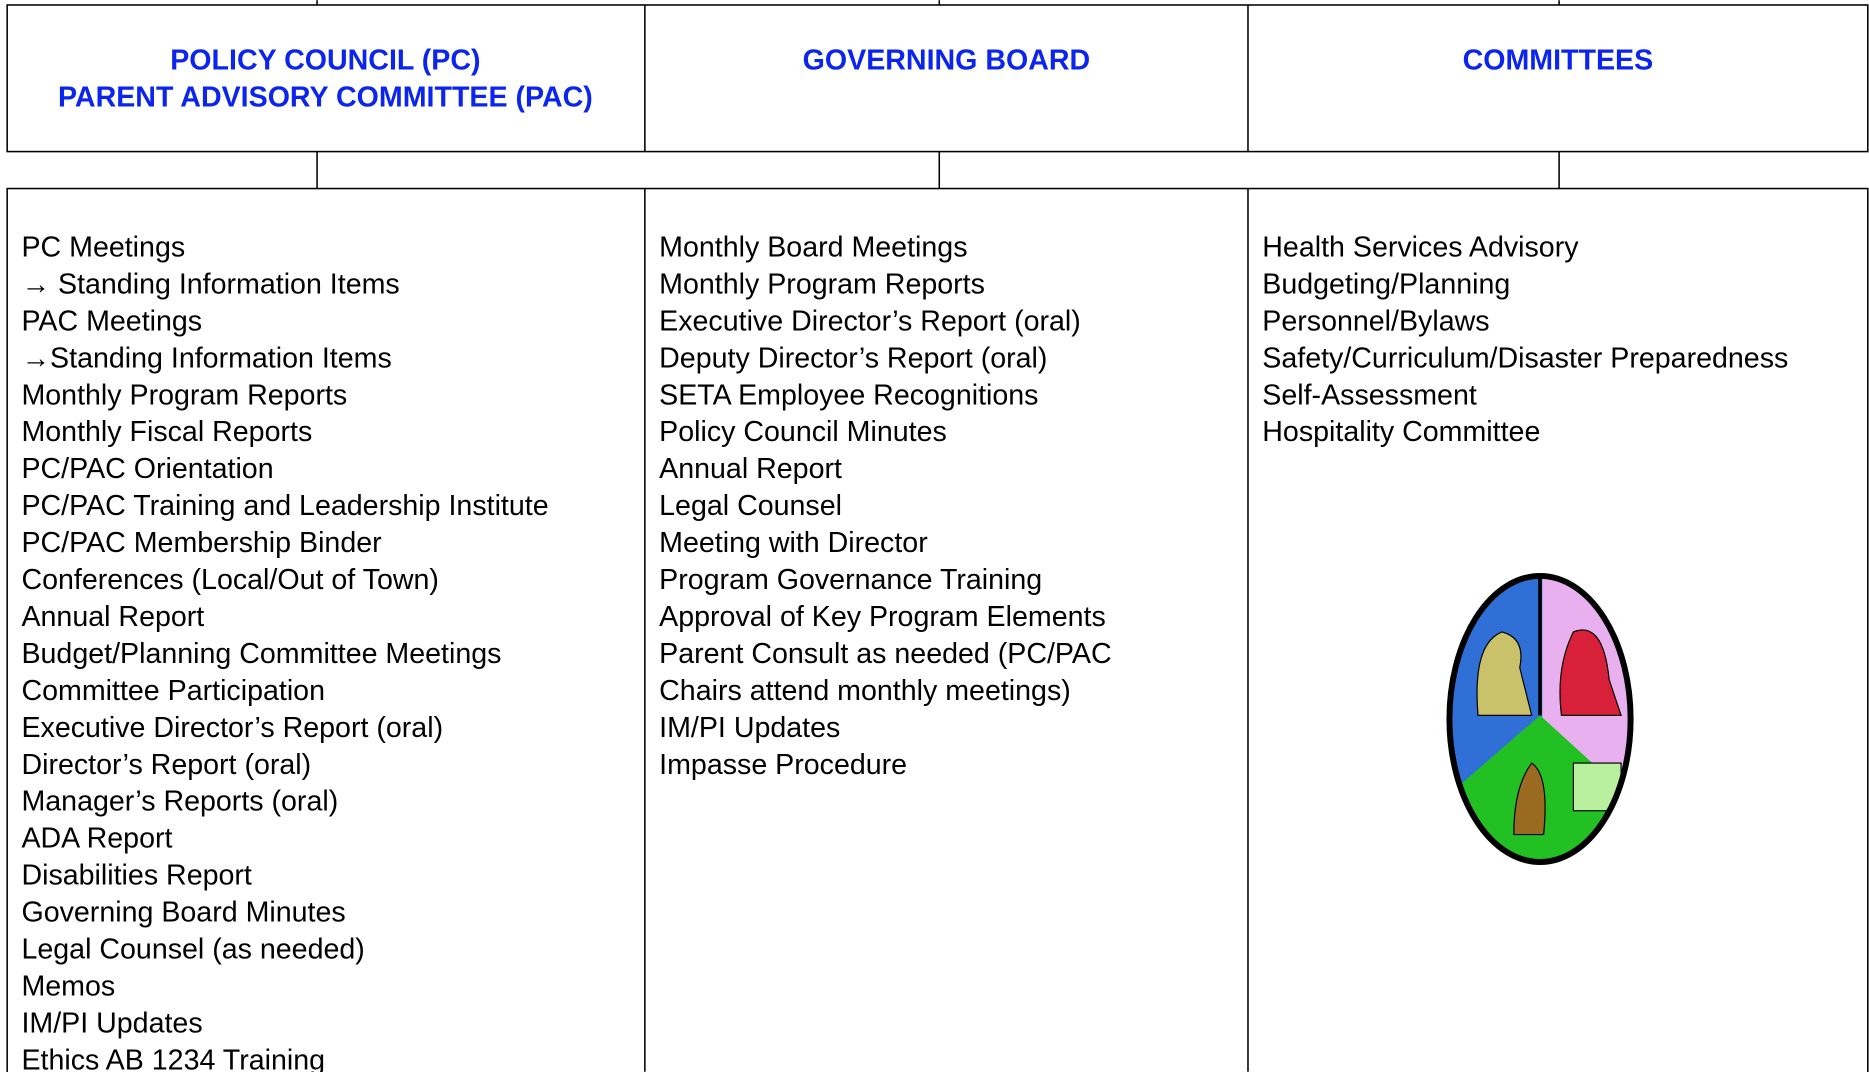 The height and width of the screenshot is (1072, 1869). I want to click on list-item: Director’s Report (oral), so click(166, 765).